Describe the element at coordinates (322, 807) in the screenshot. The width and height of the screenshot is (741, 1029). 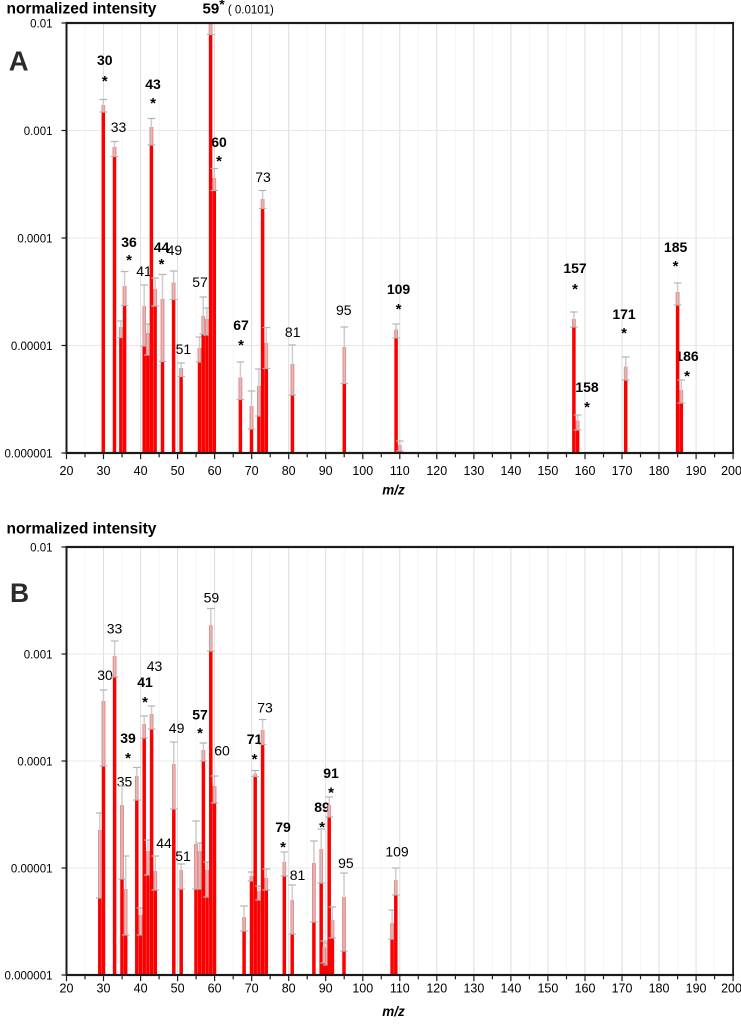
I see `svg-text: 89` at that location.